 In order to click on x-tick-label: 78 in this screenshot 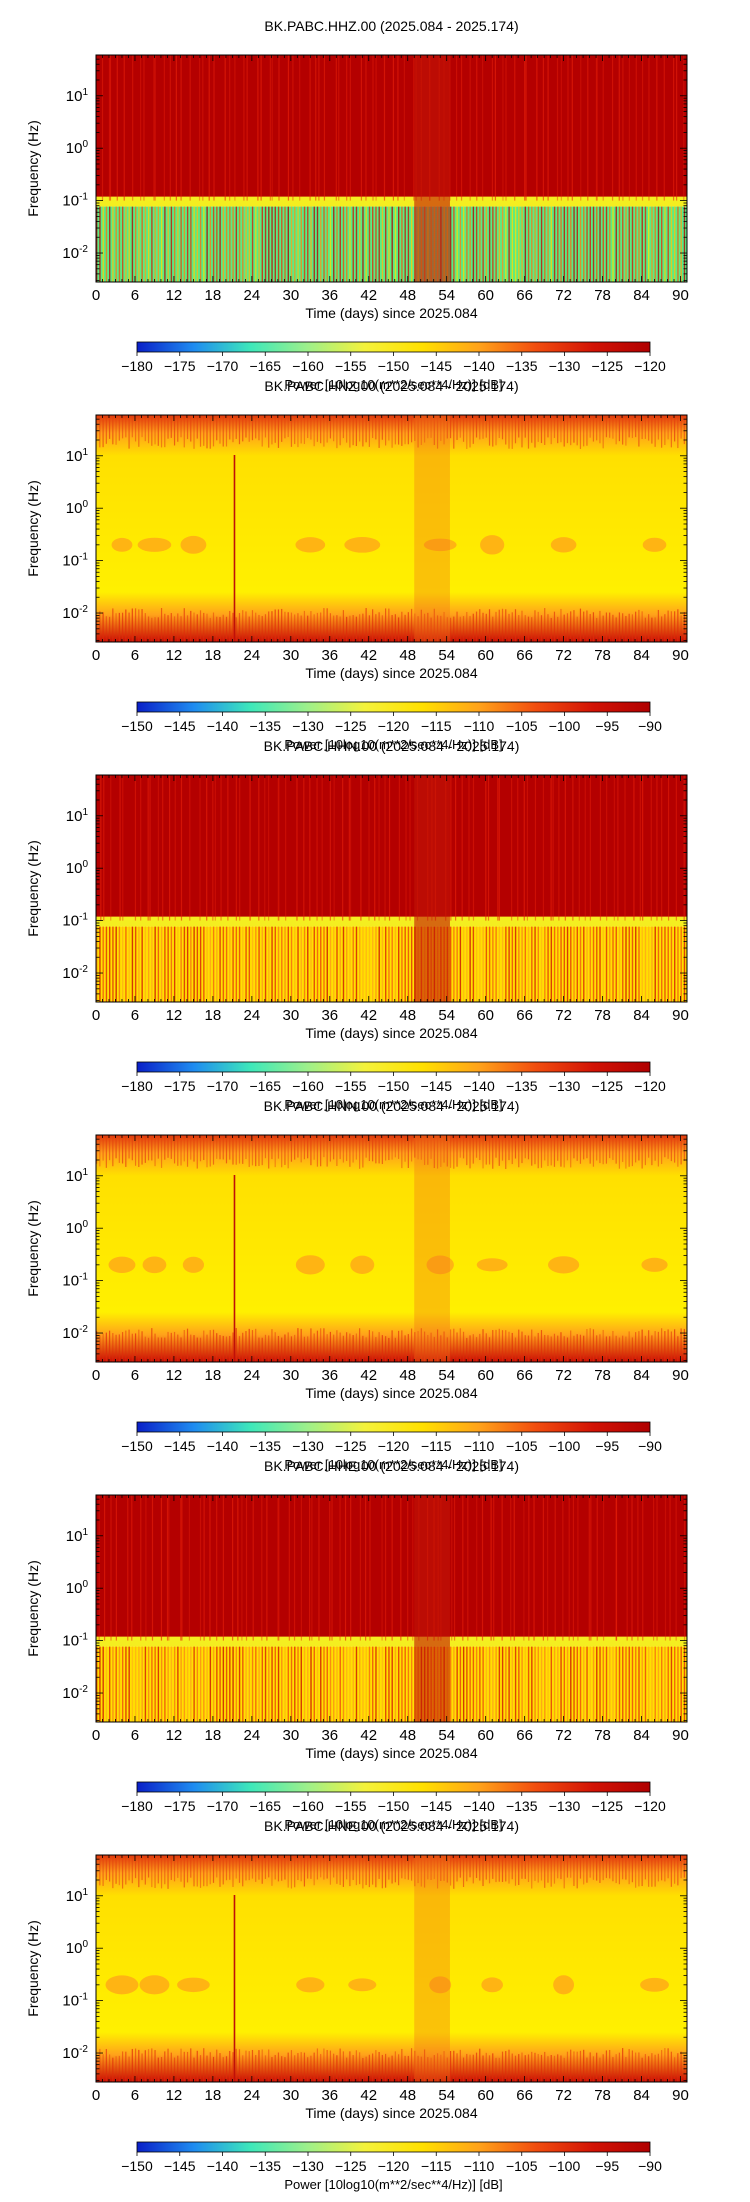, I will do `click(602, 1375)`.